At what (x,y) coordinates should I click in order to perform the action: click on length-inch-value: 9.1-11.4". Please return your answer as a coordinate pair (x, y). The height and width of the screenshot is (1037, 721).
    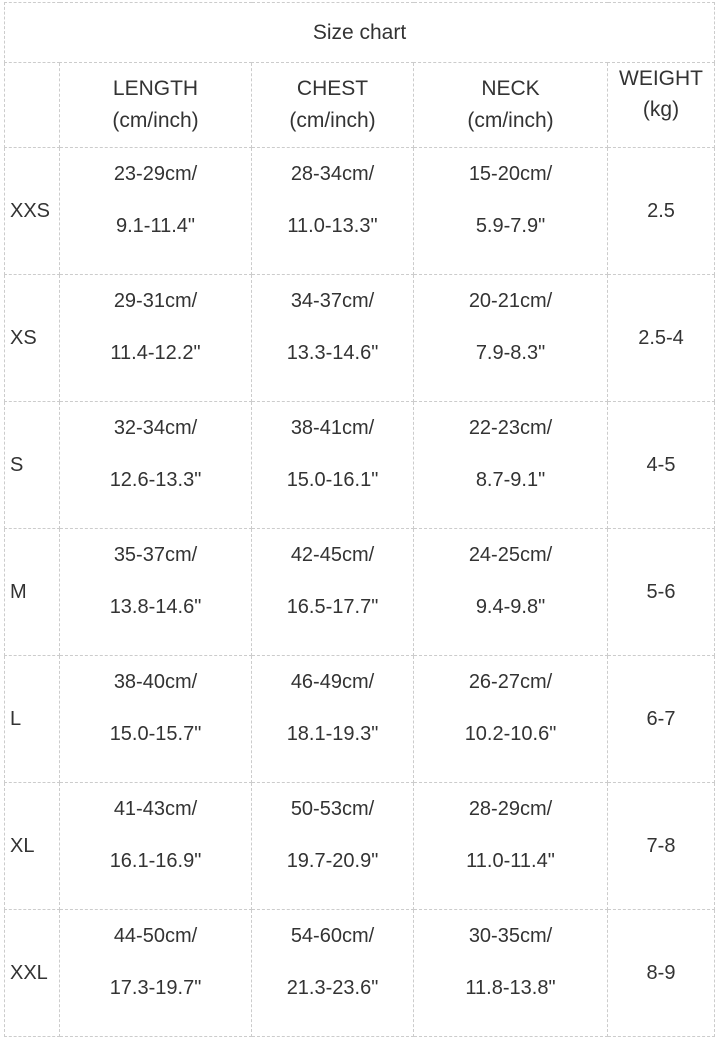
    Looking at the image, I should click on (155, 226).